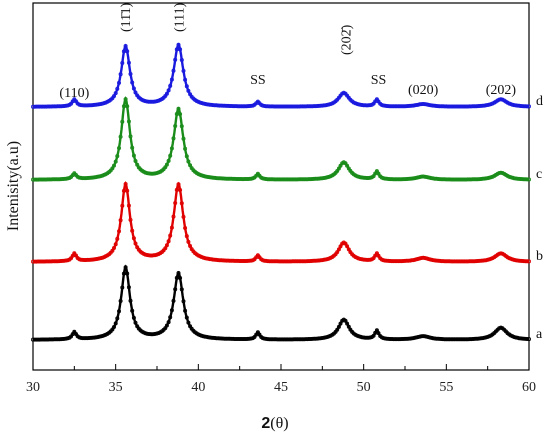  What do you see at coordinates (74, 93) in the screenshot?
I see `peak-label: (110)` at bounding box center [74, 93].